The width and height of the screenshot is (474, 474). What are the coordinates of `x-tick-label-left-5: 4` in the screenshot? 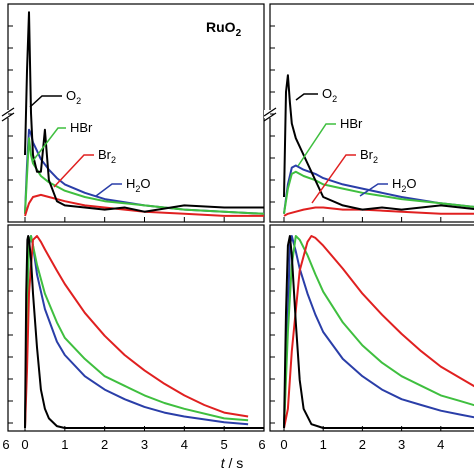 It's located at (184, 444).